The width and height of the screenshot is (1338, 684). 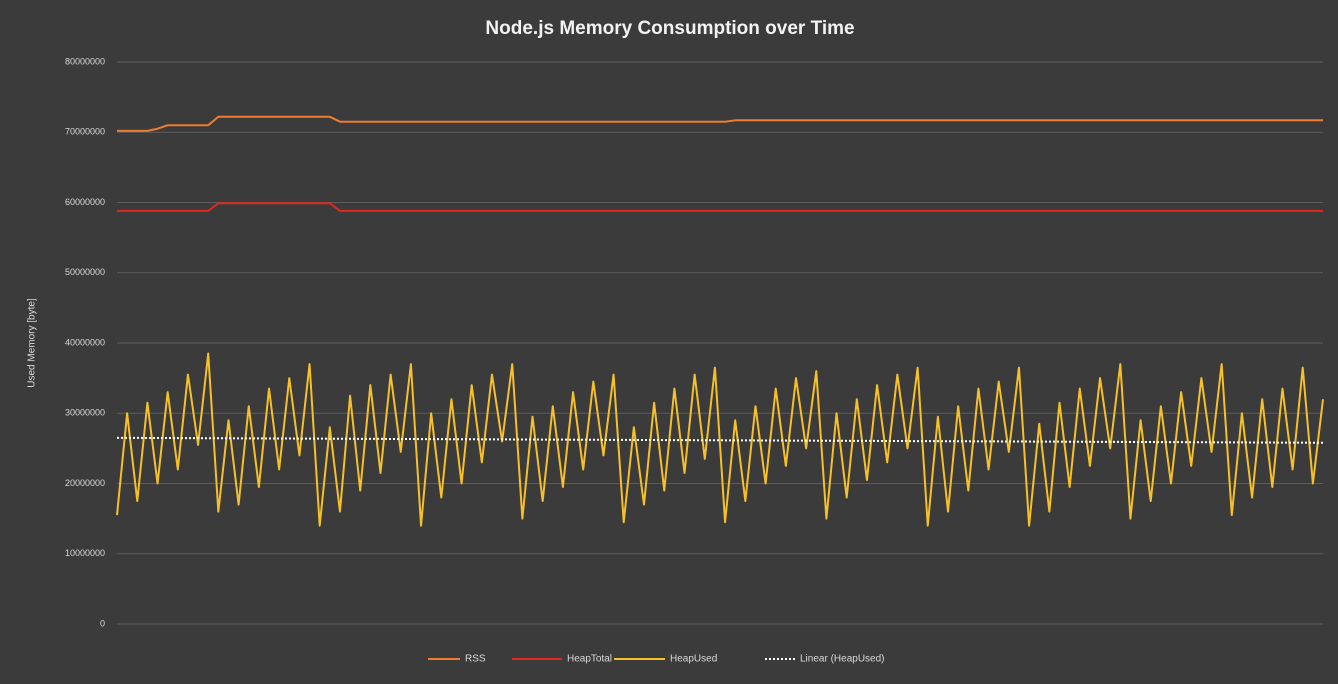 I want to click on legend-label: Linear (HeapUsed), so click(x=842, y=659).